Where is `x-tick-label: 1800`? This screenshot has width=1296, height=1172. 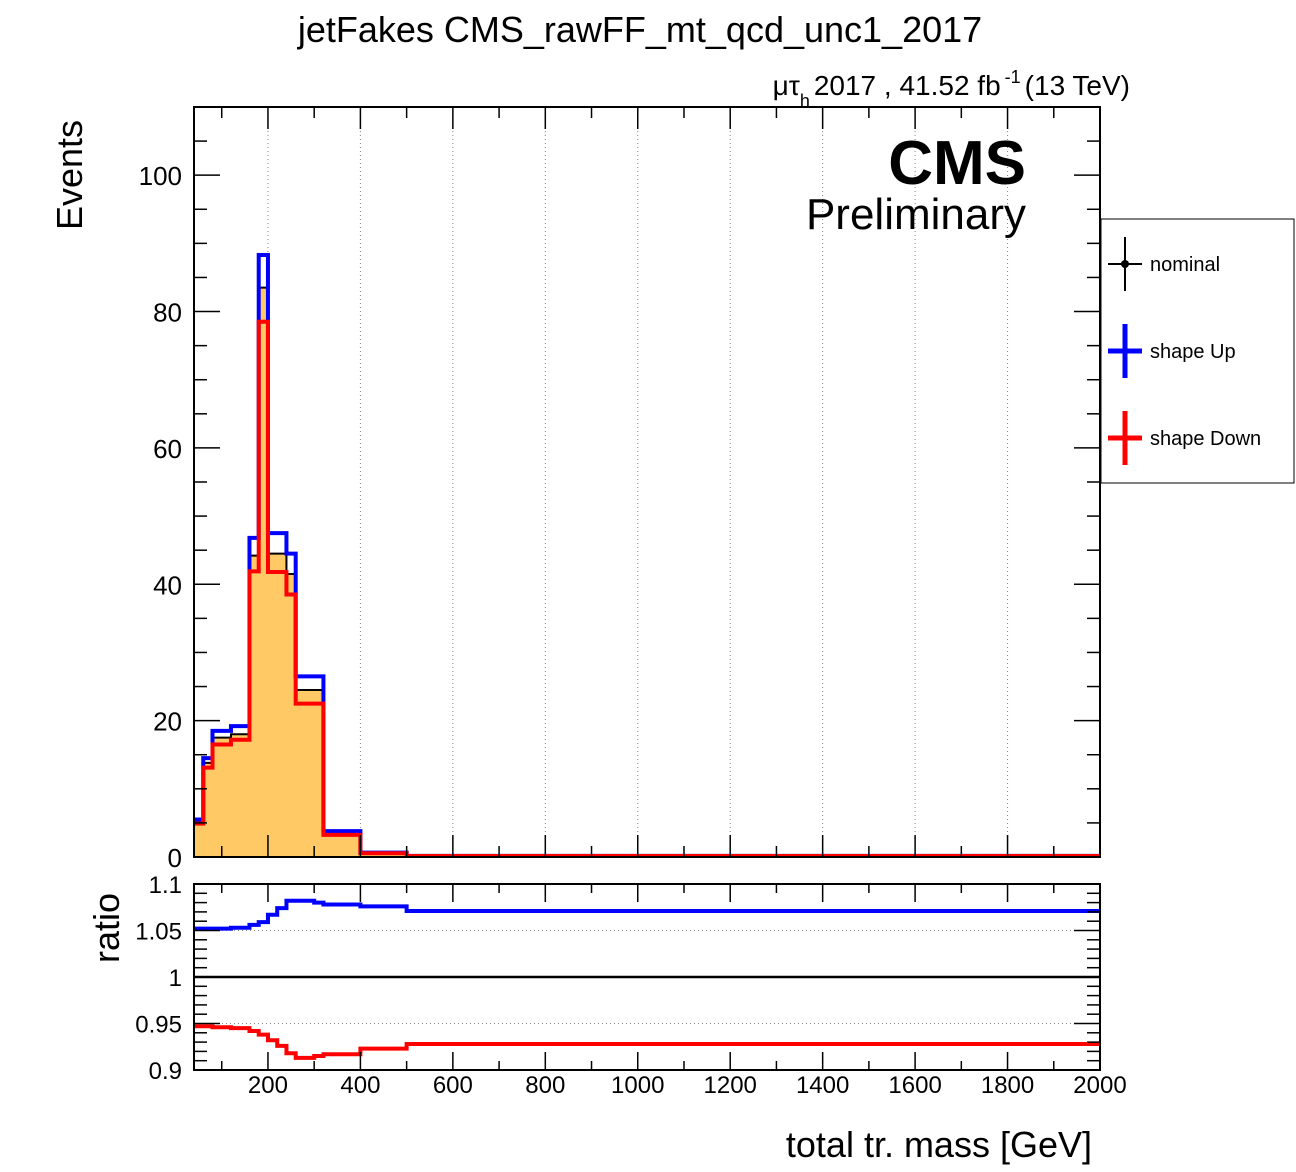
x-tick-label: 1800 is located at coordinates (1007, 1085).